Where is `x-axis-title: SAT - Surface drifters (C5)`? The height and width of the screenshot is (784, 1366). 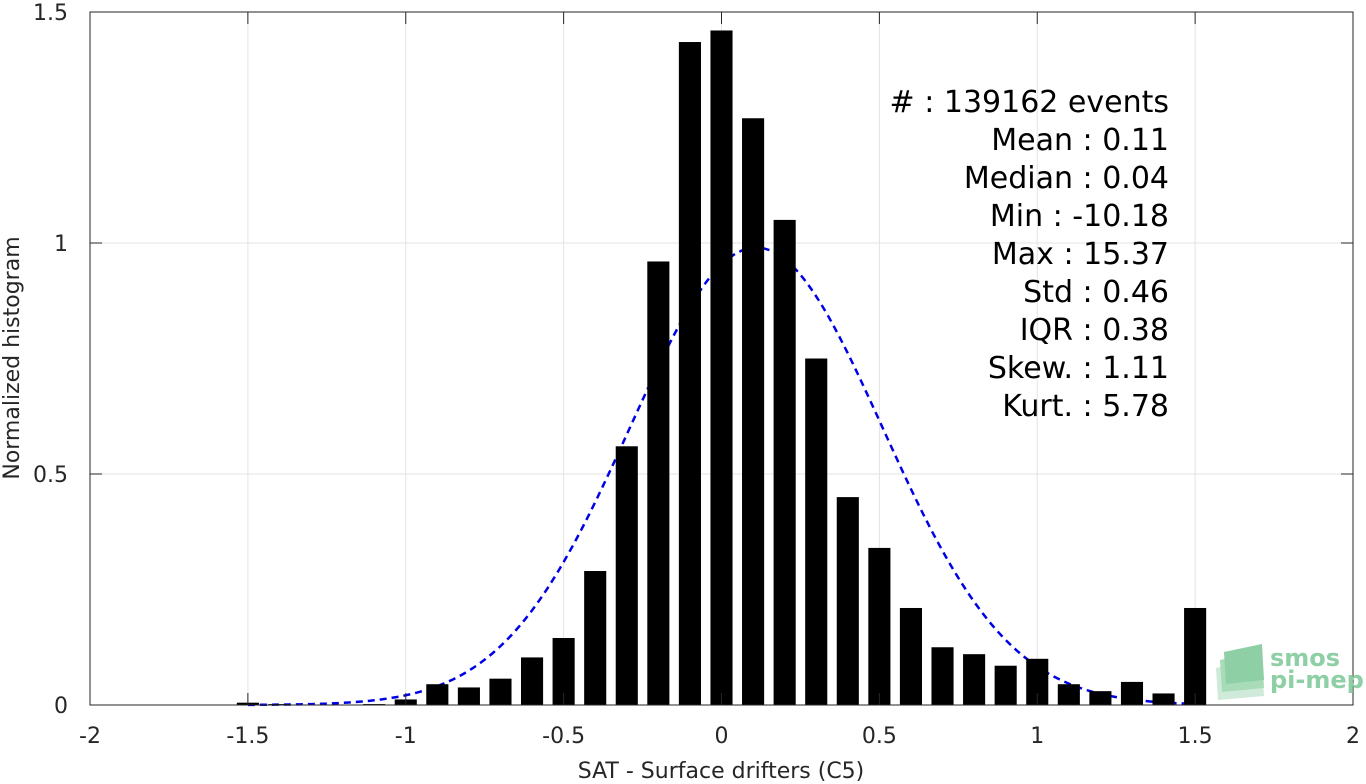
x-axis-title: SAT - Surface drifters (C5) is located at coordinates (721, 771).